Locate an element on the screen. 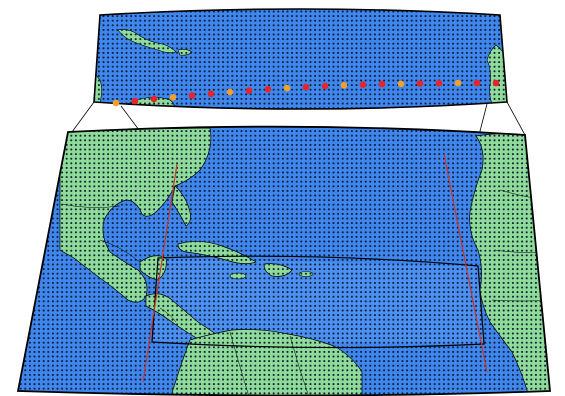 The width and height of the screenshot is (565, 396). marker-row is located at coordinates (306, 93).